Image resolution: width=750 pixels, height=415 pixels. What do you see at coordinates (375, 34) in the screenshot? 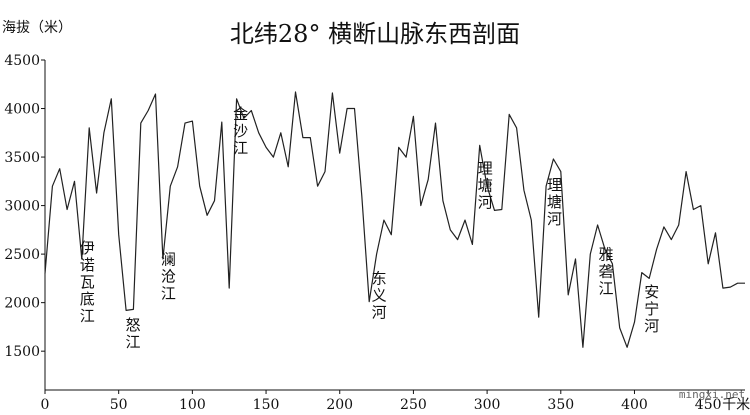
I see `chart-title: 北纬28° 横断山脉东西剖面` at bounding box center [375, 34].